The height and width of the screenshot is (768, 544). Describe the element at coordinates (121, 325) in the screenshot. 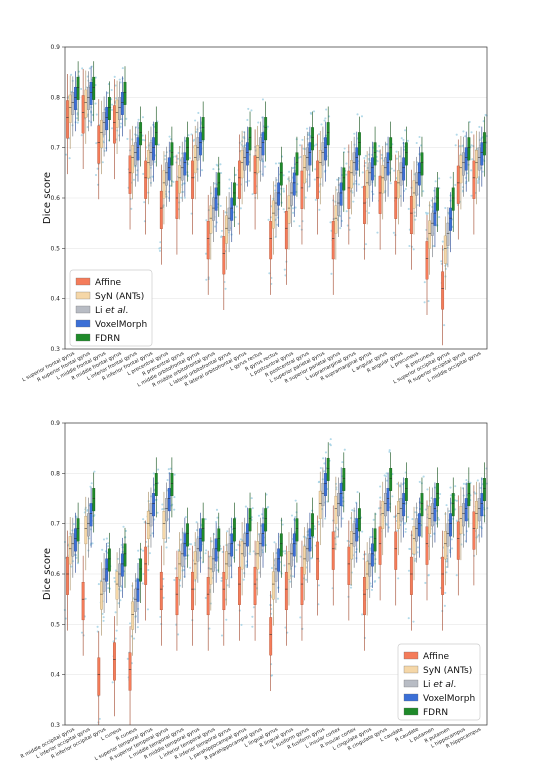

I see `legend-label: VoxelMorph` at that location.